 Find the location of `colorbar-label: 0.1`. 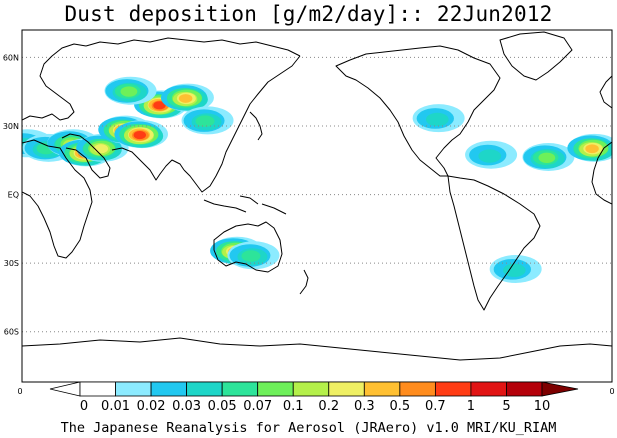

colorbar-label: 0.1 is located at coordinates (293, 406).